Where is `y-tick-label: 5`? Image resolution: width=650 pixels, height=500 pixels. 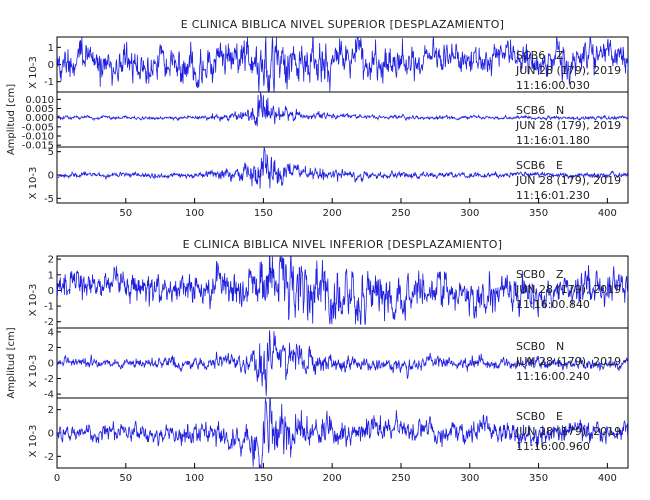
y-tick-label: 5 is located at coordinates (51, 152).